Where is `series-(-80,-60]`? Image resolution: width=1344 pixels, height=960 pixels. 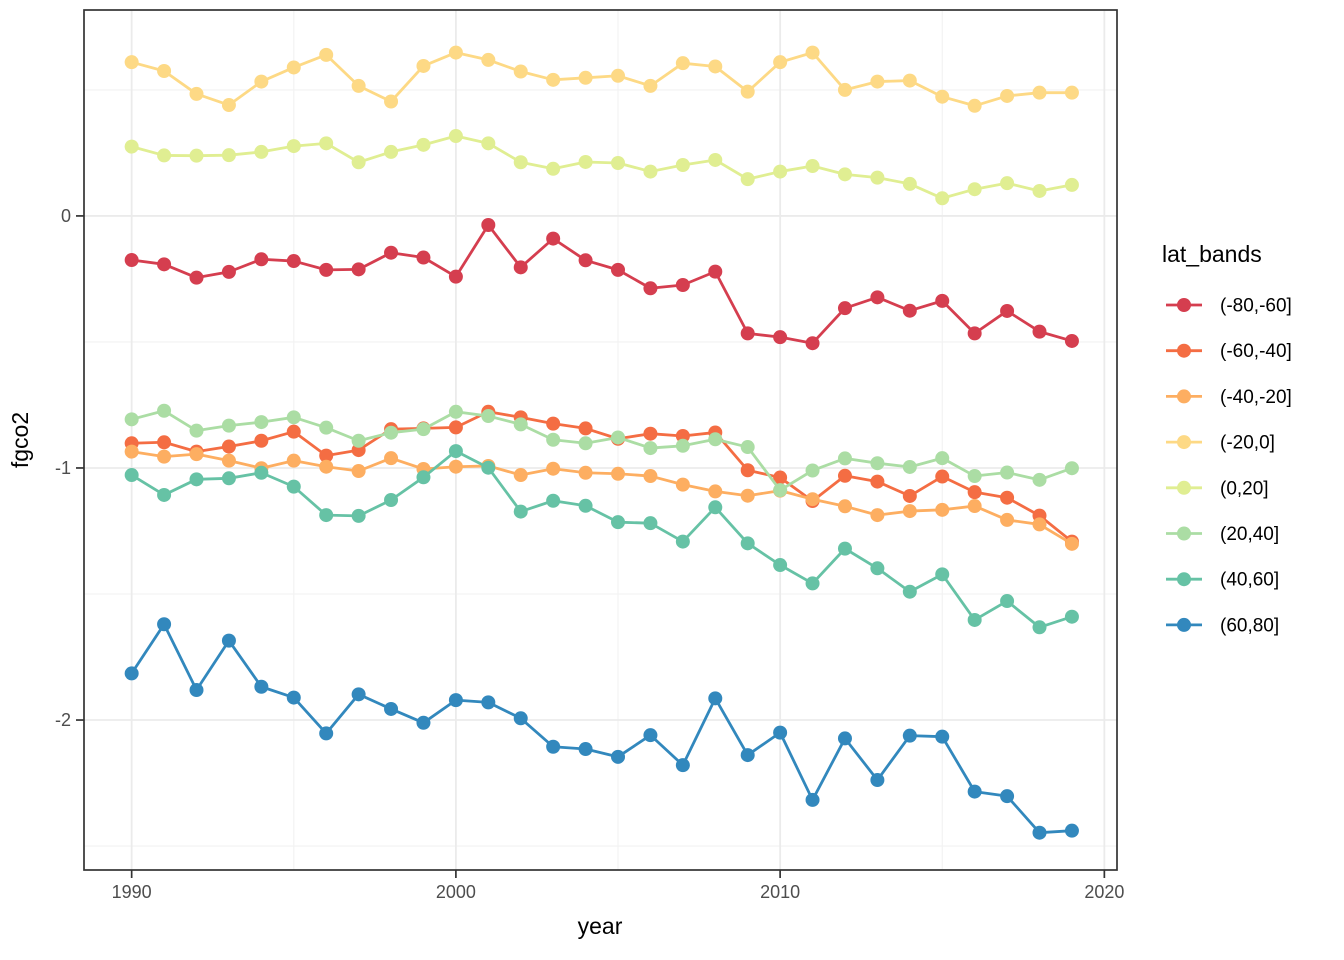
series-(-80,-60] is located at coordinates (601, 284).